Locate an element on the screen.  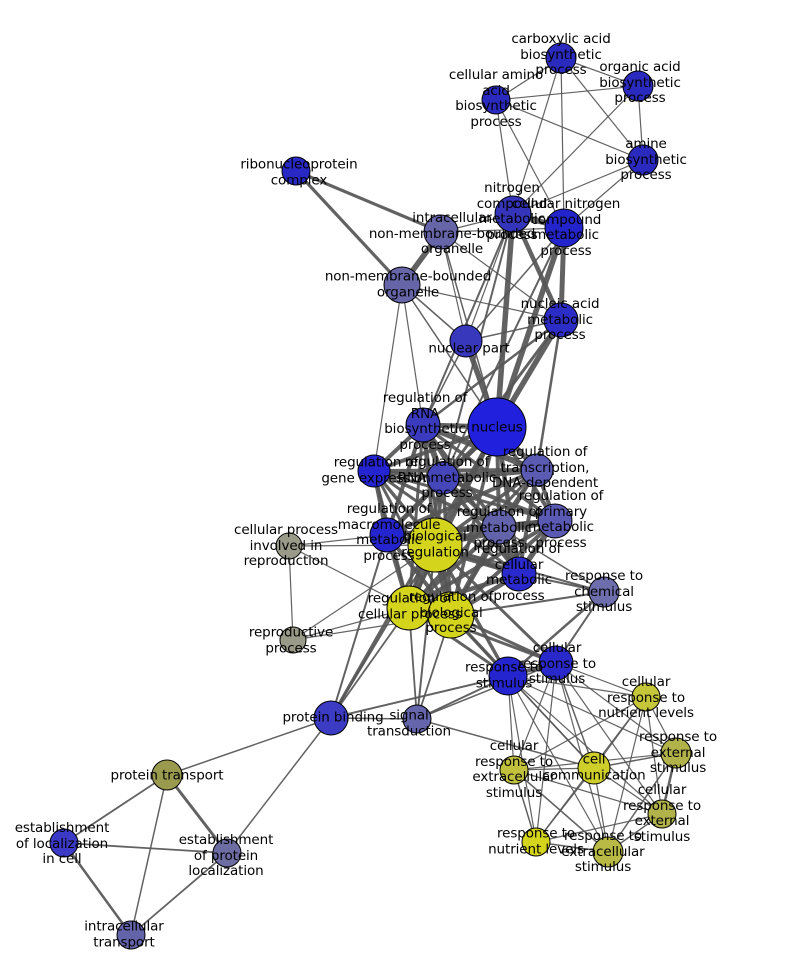
graph-node-carboxylic-acid-biosynthetic-process is located at coordinates (561, 58).